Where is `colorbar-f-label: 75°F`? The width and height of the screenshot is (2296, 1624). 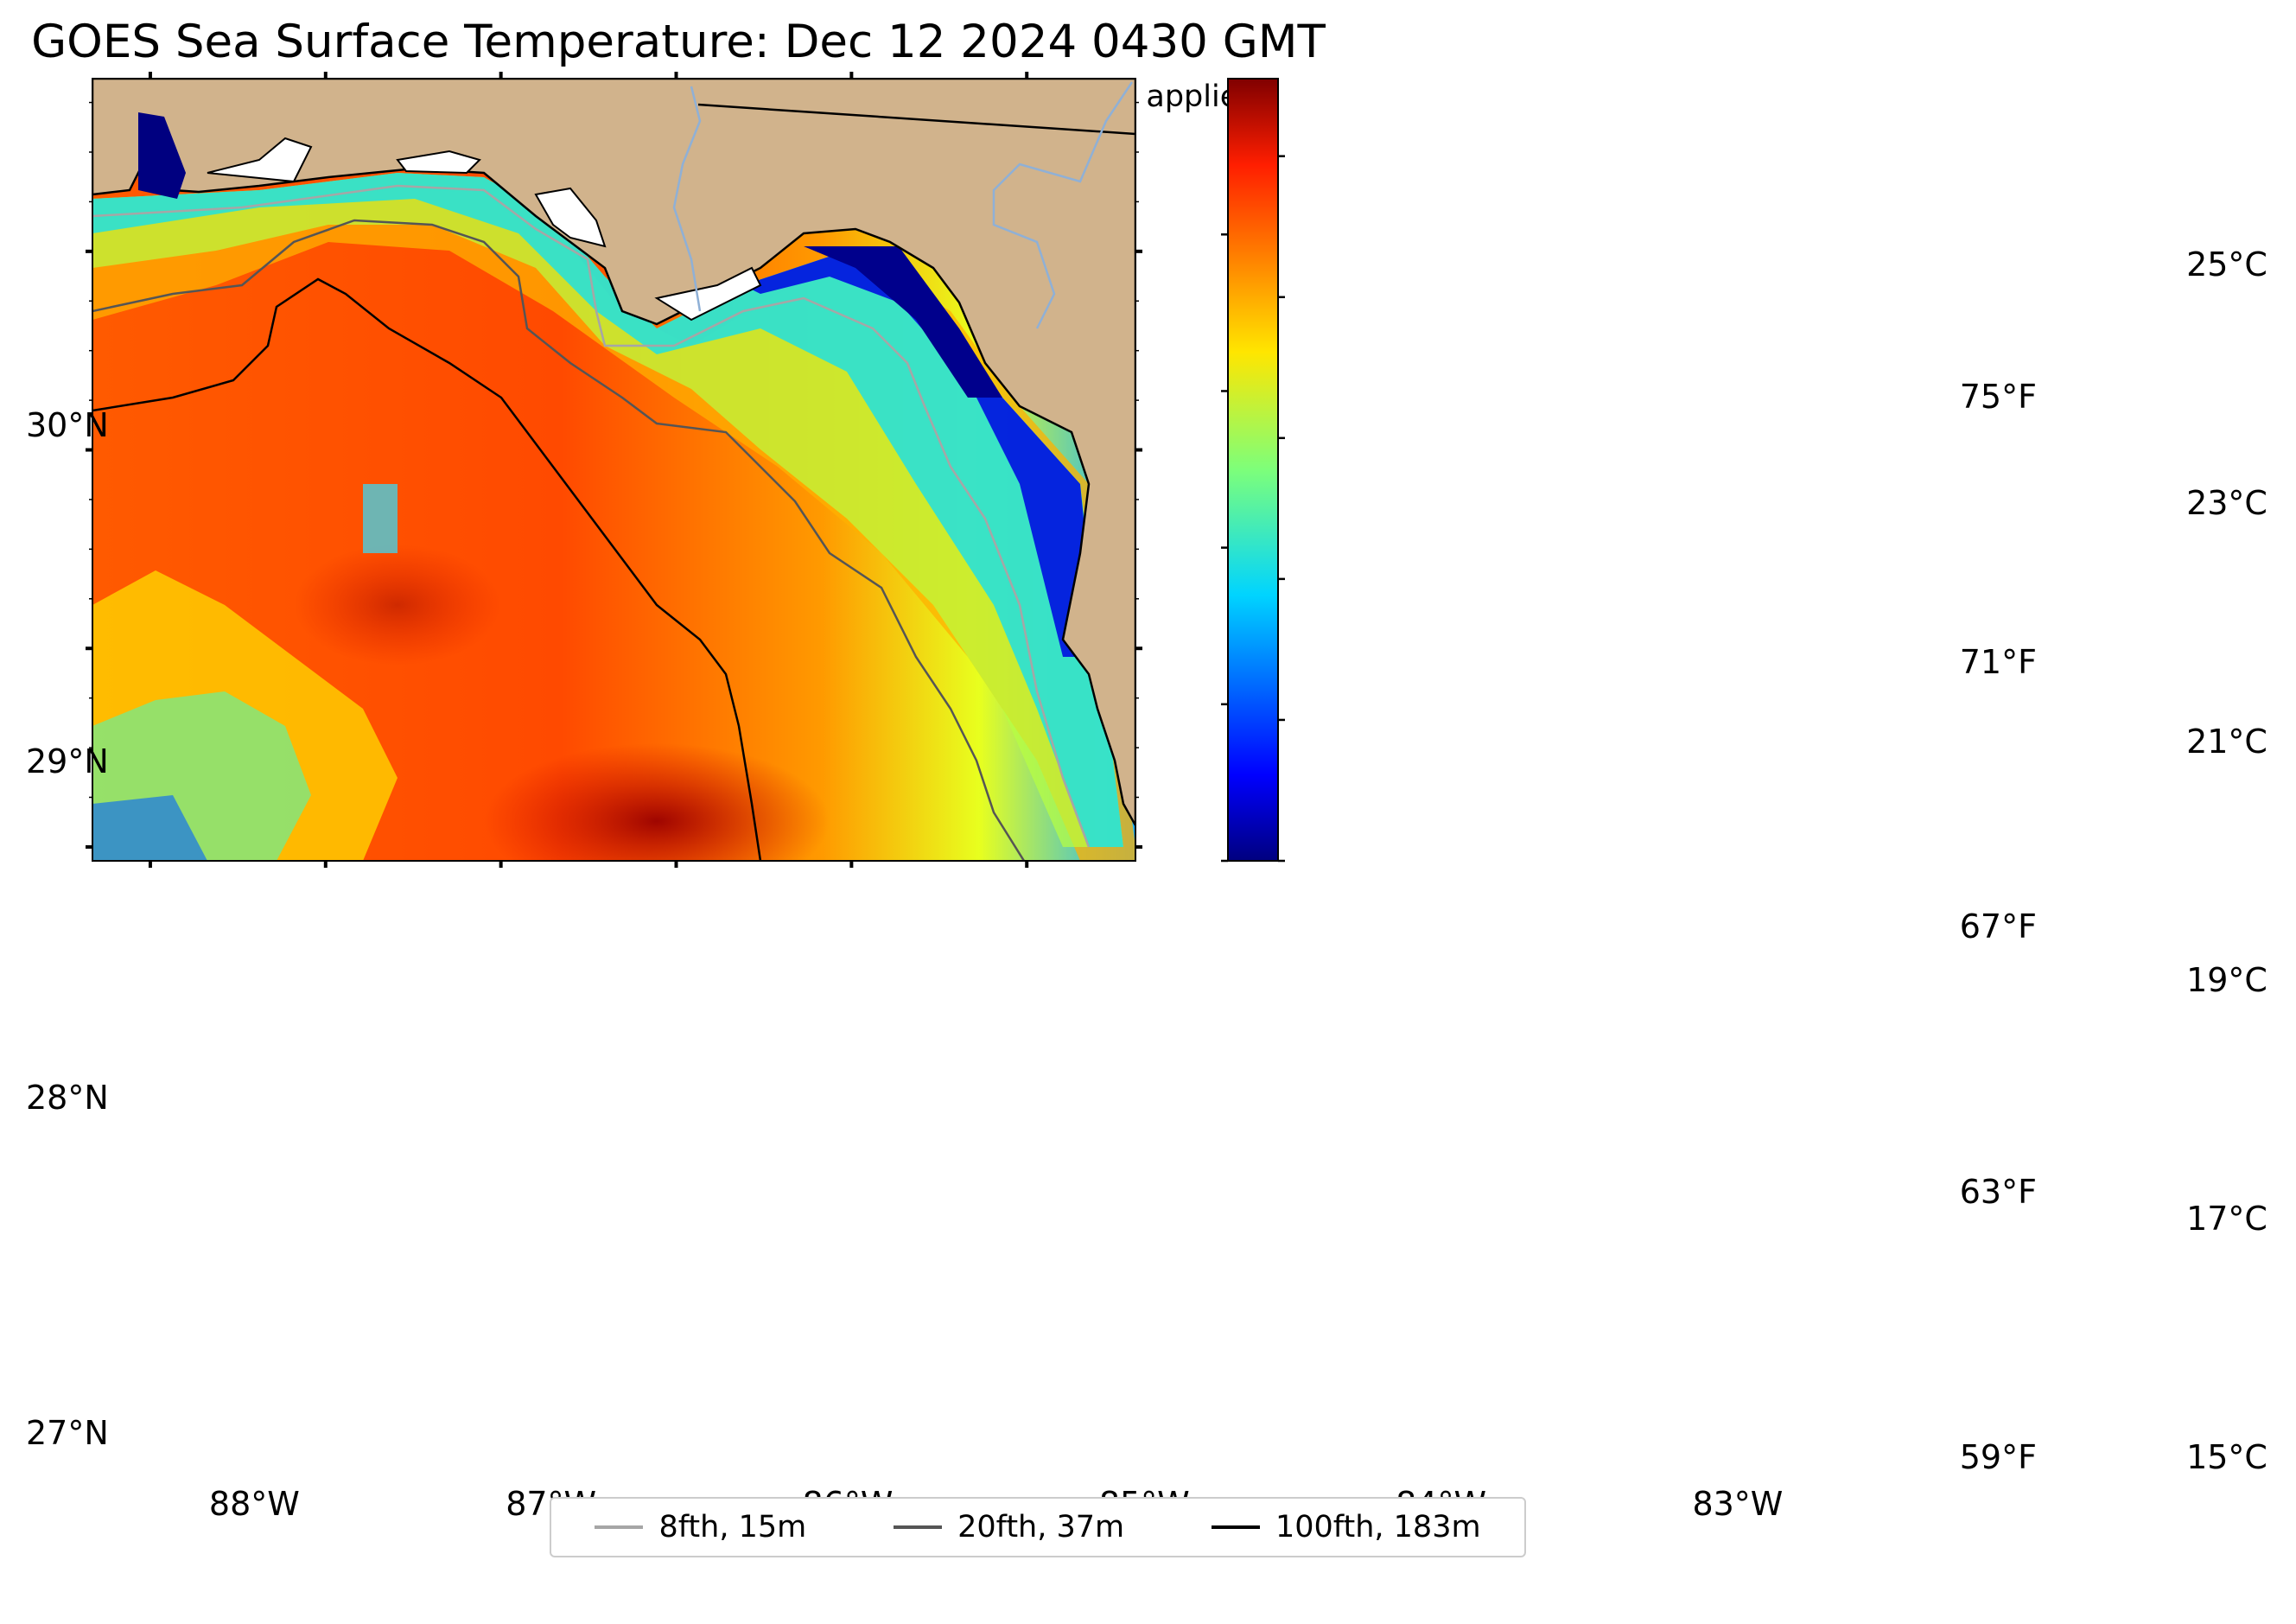
colorbar-f-label: 75°F is located at coordinates (1998, 397).